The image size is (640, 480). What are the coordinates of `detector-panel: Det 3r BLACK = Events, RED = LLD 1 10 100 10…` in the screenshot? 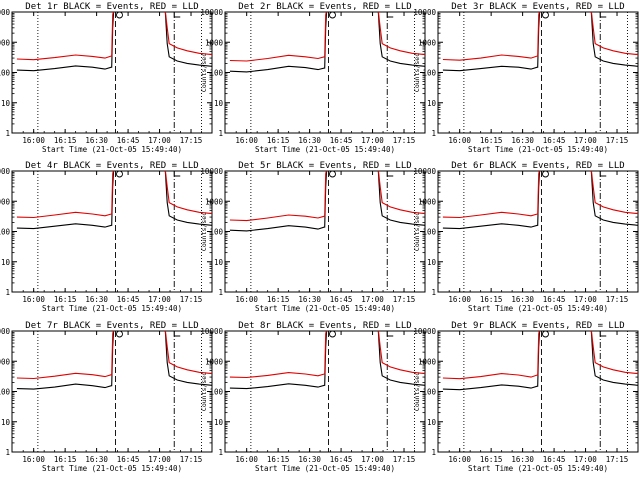 It's located at (526, 78).